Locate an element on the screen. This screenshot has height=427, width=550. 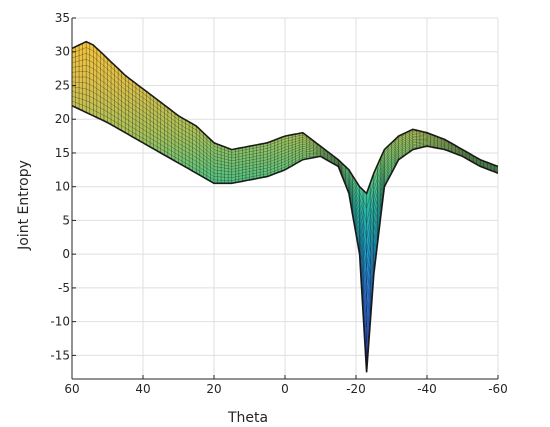
x-axis-label: Theta is located at coordinates (247, 418).